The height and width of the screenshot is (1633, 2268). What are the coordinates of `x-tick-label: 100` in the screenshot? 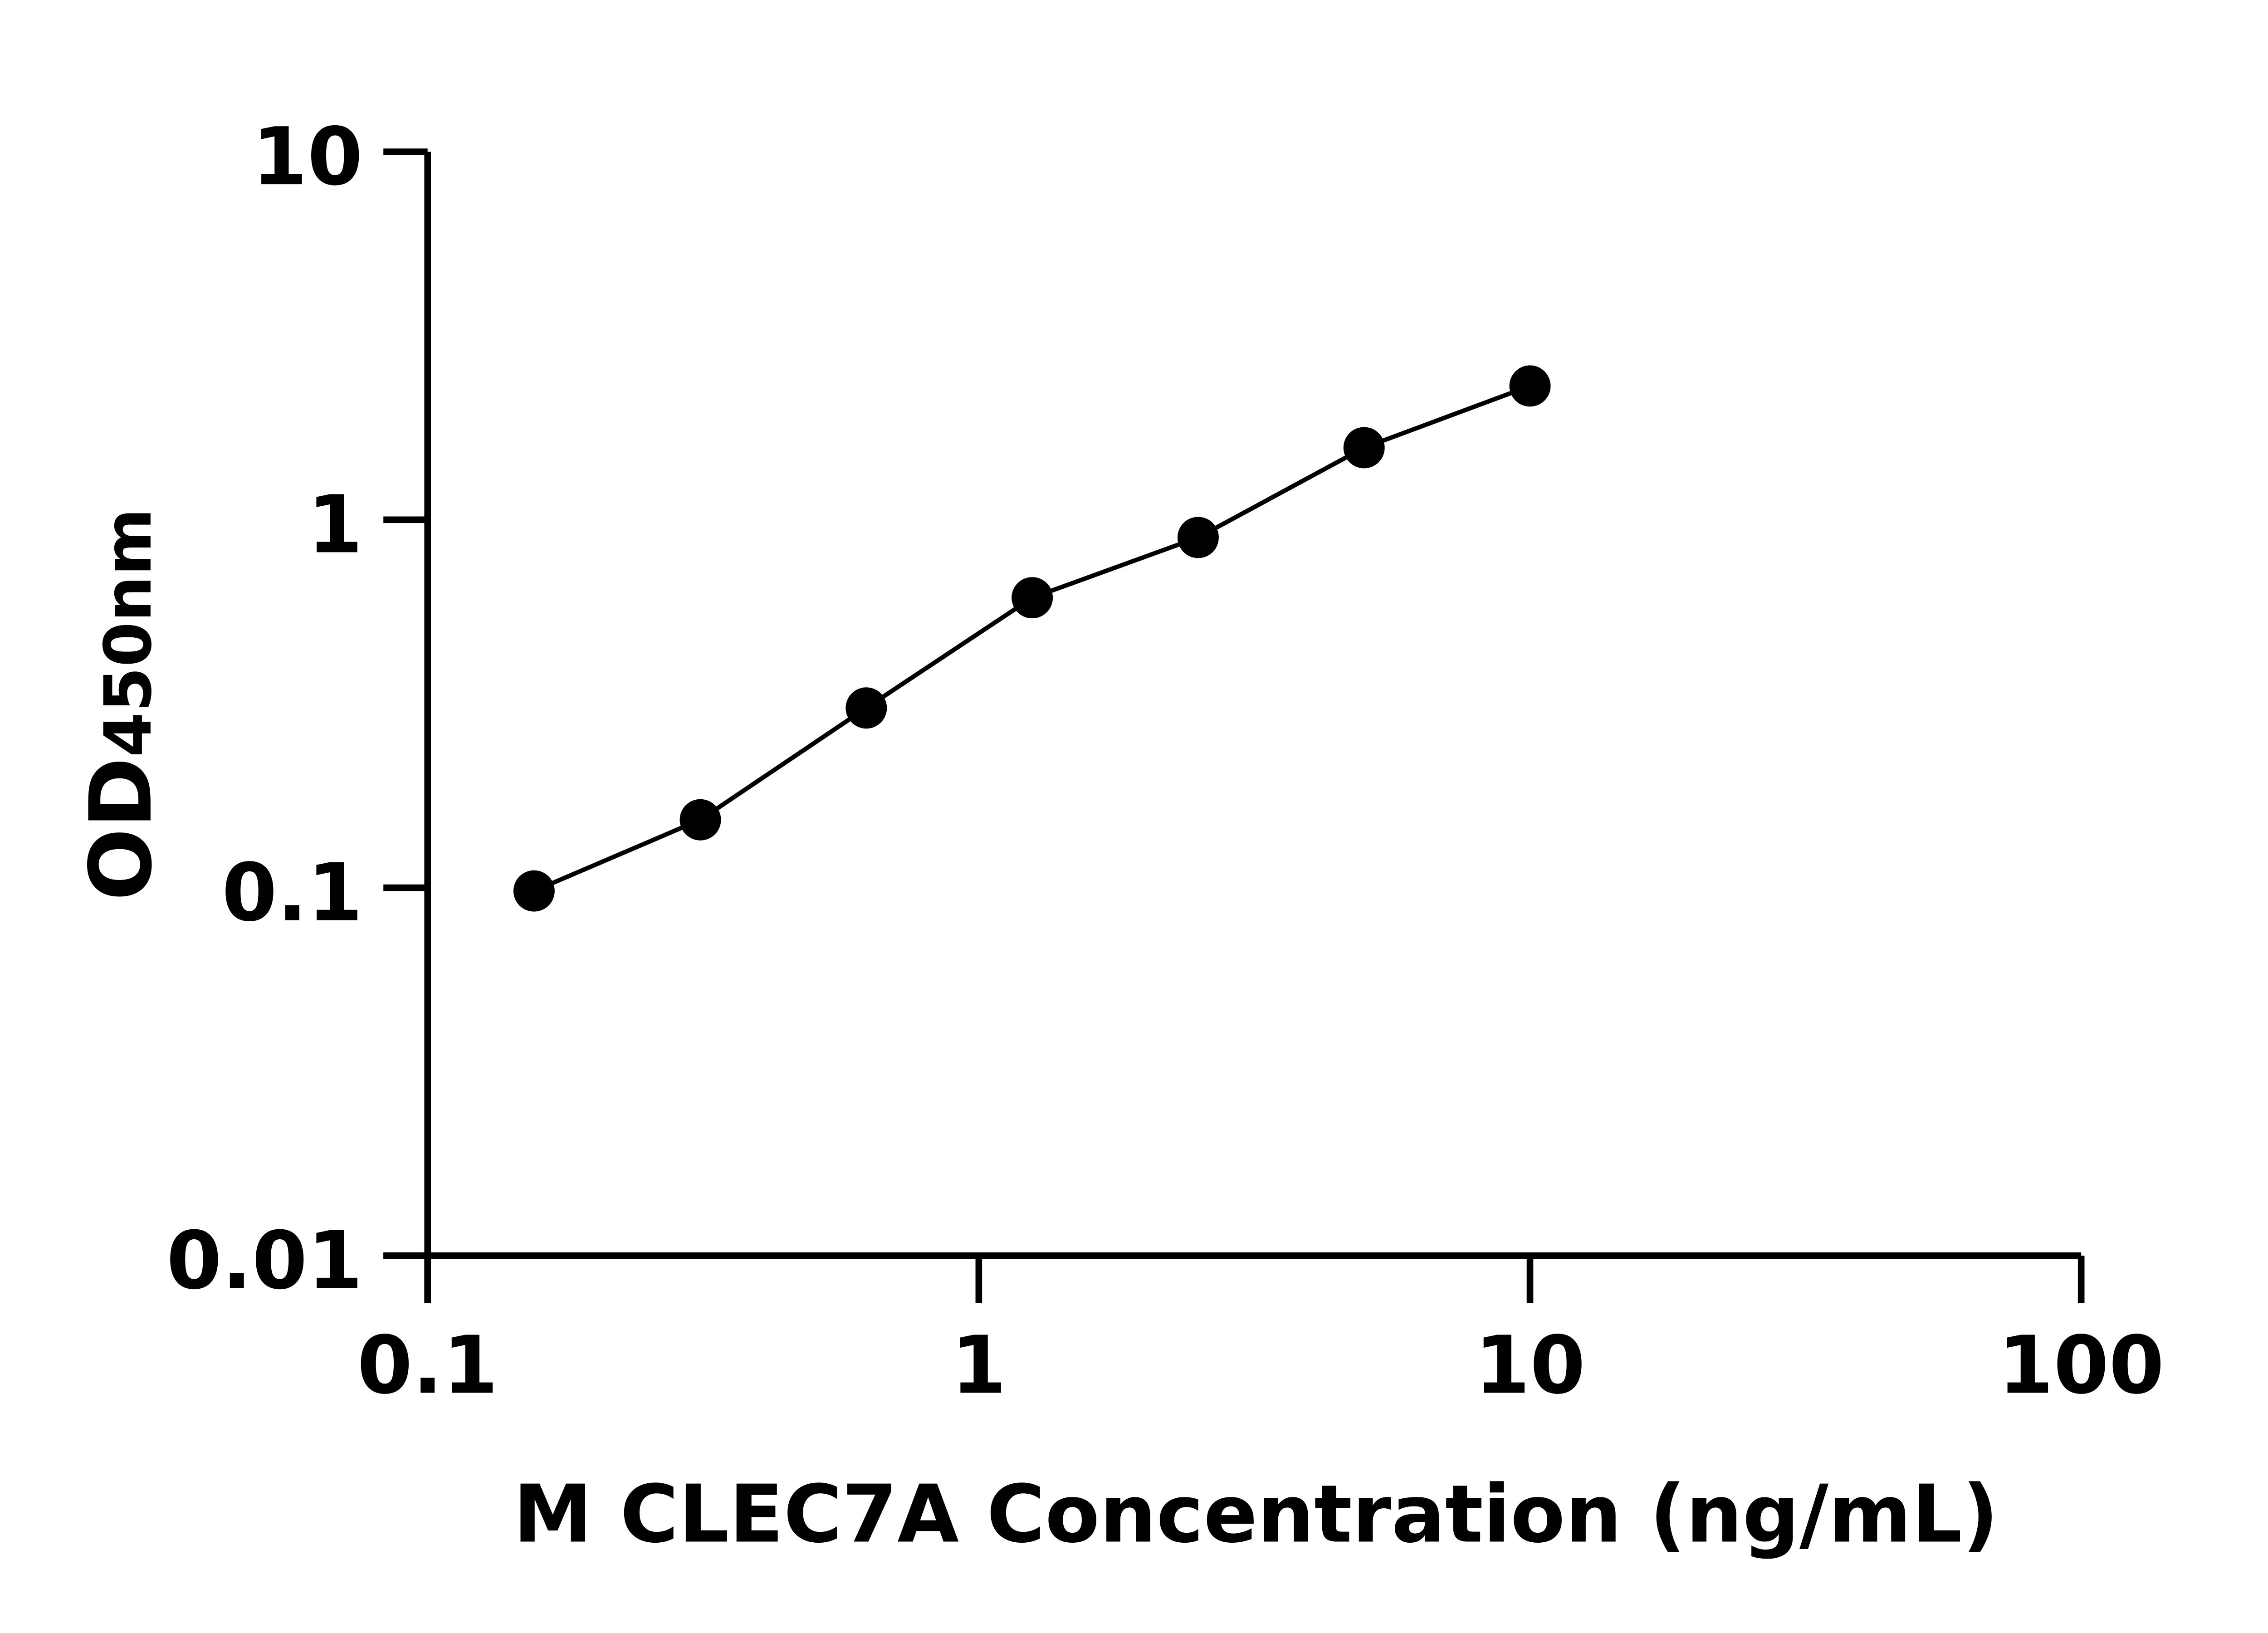 It's located at (2081, 1365).